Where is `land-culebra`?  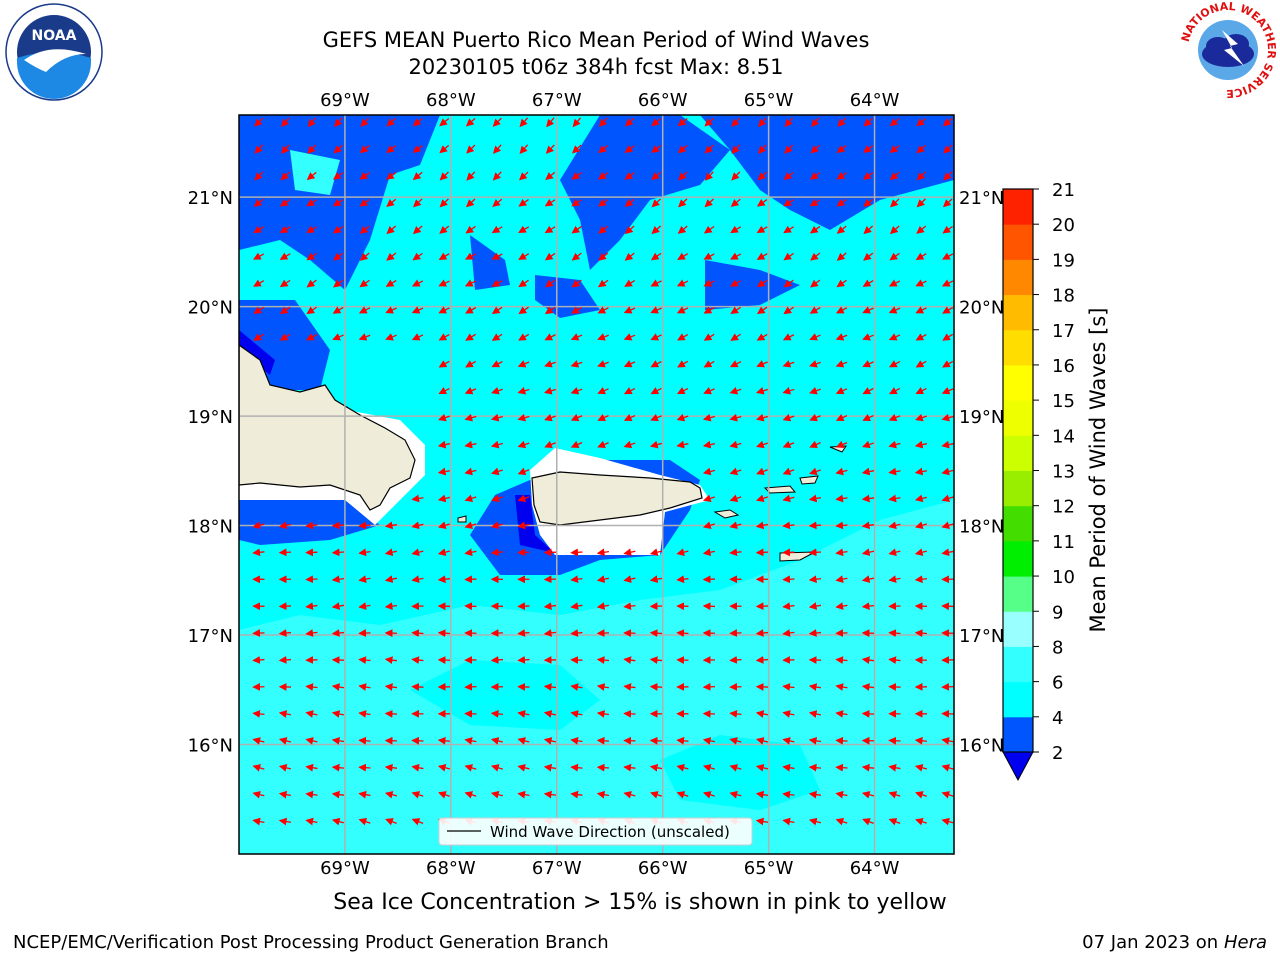 land-culebra is located at coordinates (726, 514).